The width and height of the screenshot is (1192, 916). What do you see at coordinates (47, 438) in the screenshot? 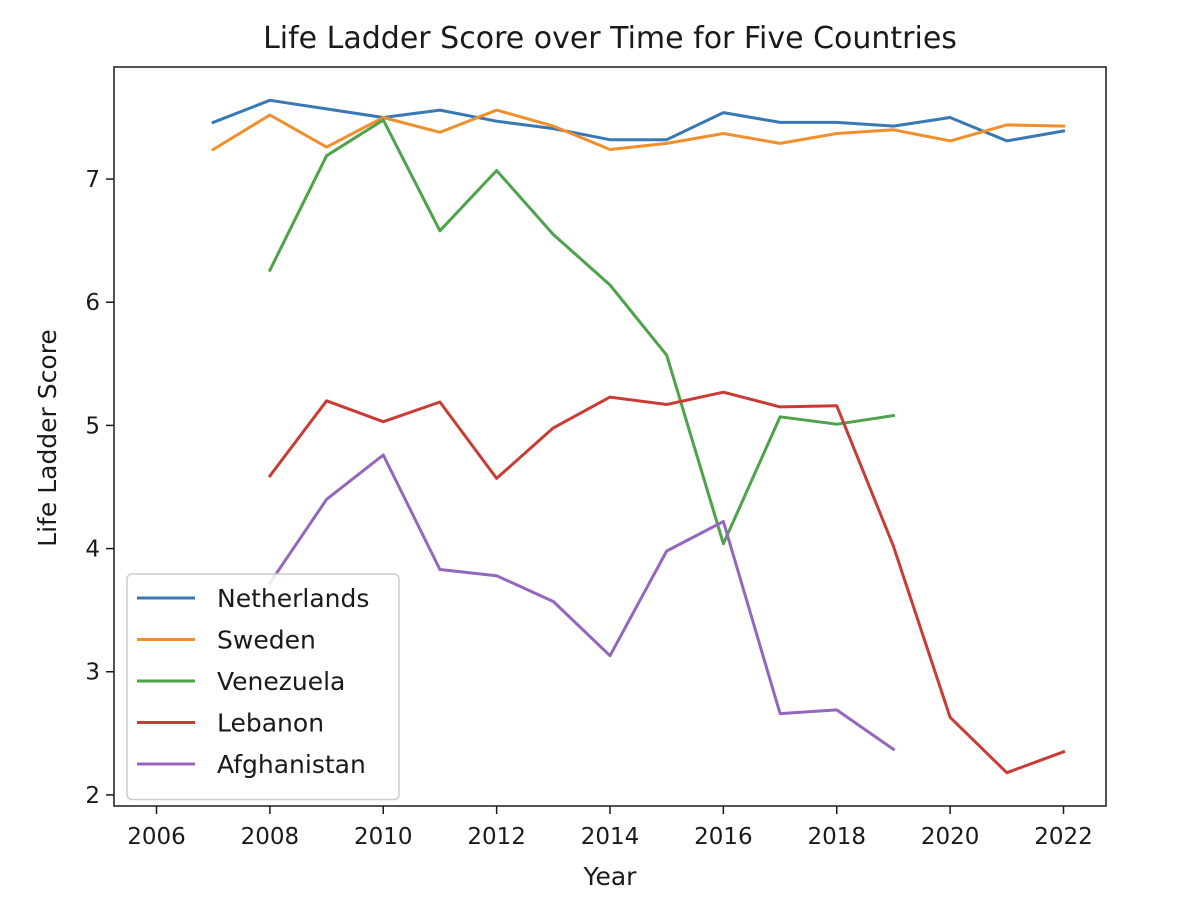
I see `y-axis-label: Life Ladder Score` at bounding box center [47, 438].